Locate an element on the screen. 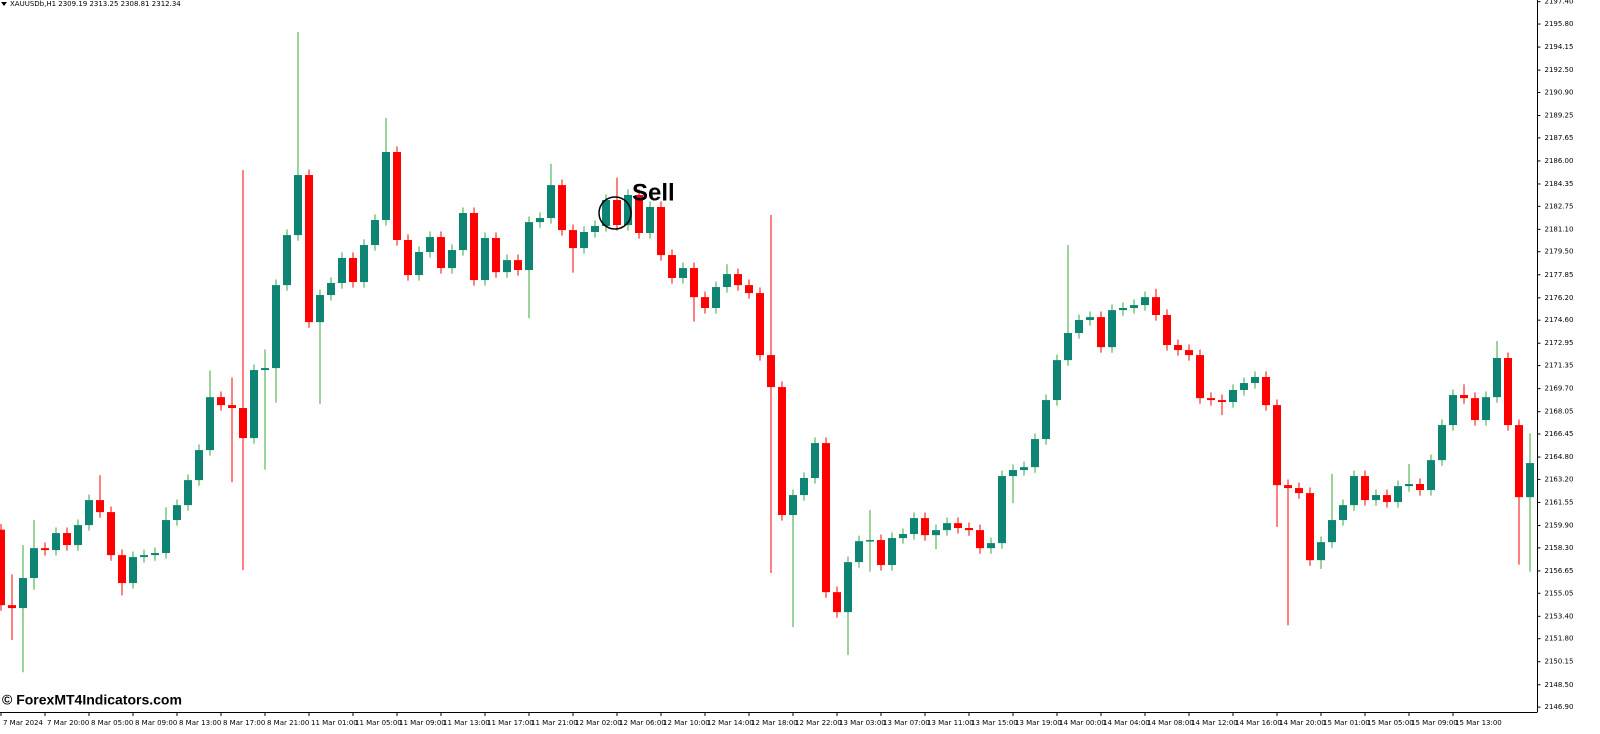  x-tick-label: 15 Mar 13:00 is located at coordinates (1478, 723).